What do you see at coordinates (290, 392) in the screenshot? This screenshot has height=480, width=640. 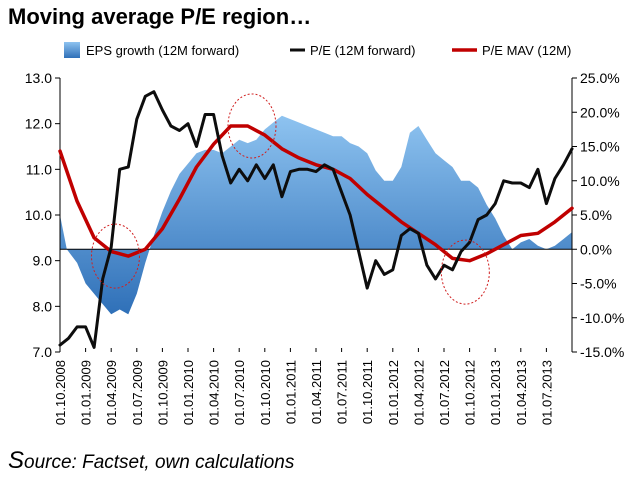 I see `x-axis-tick-label: 01.01.2011` at bounding box center [290, 392].